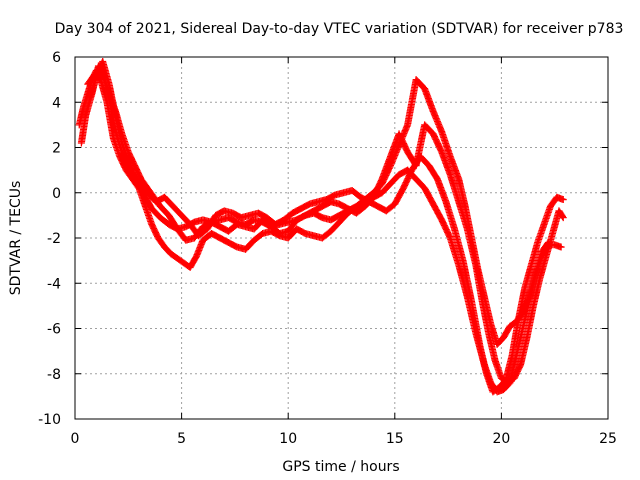 This screenshot has height=480, width=640. Describe the element at coordinates (54, 239) in the screenshot. I see `y-tick-label: -2` at that location.